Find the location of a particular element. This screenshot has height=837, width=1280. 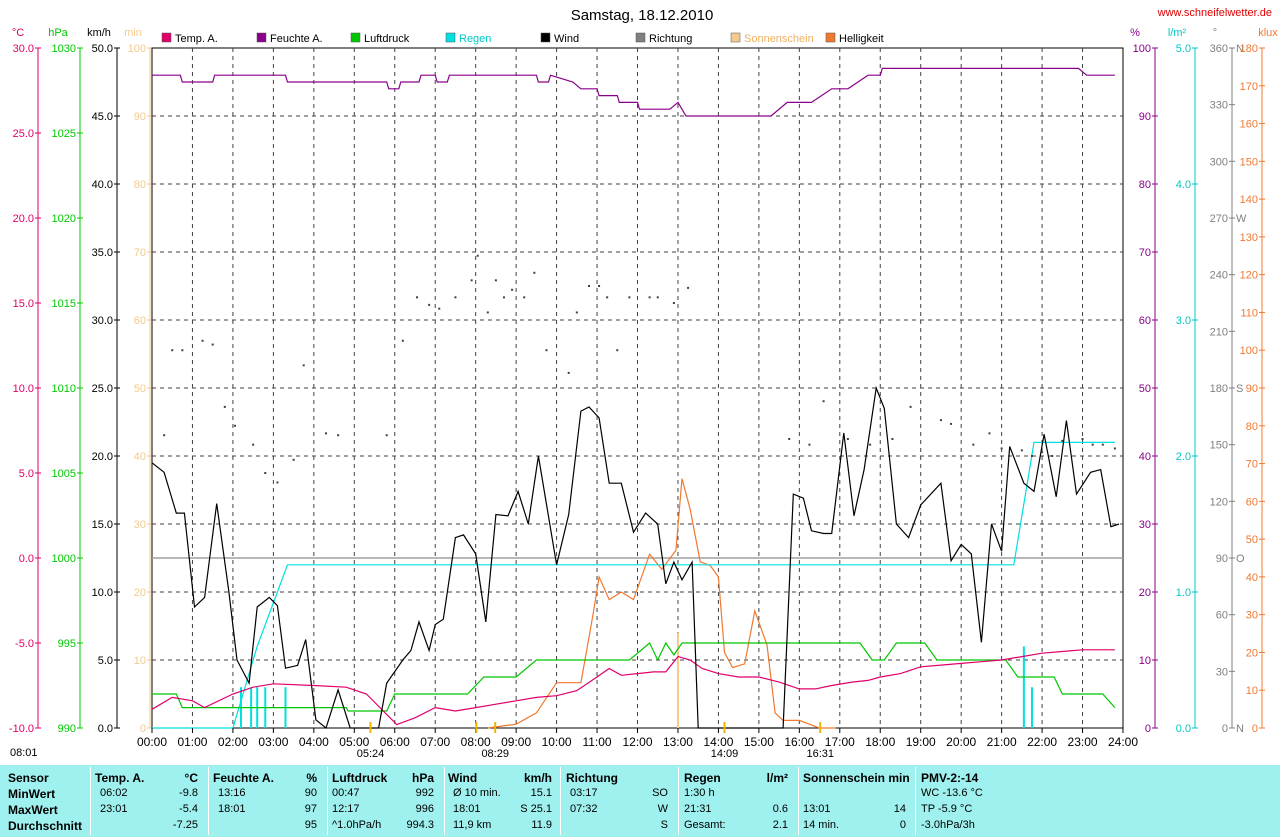

stats-cell: 13:16 is located at coordinates (232, 793).